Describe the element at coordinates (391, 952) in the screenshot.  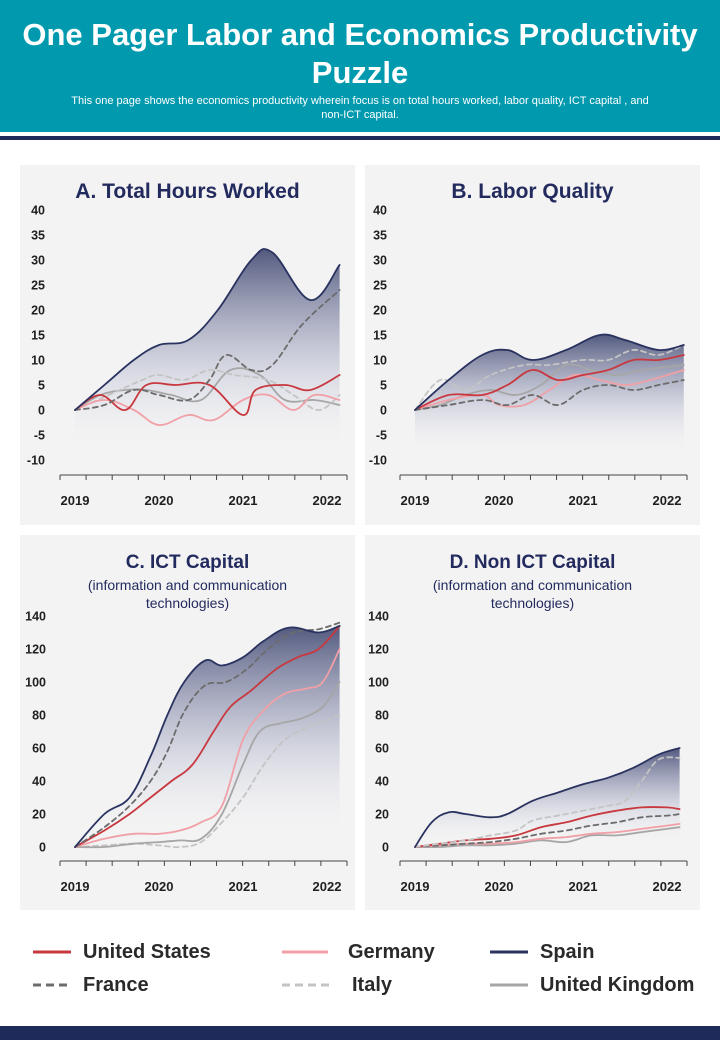
I see `legend-label: Germany` at that location.